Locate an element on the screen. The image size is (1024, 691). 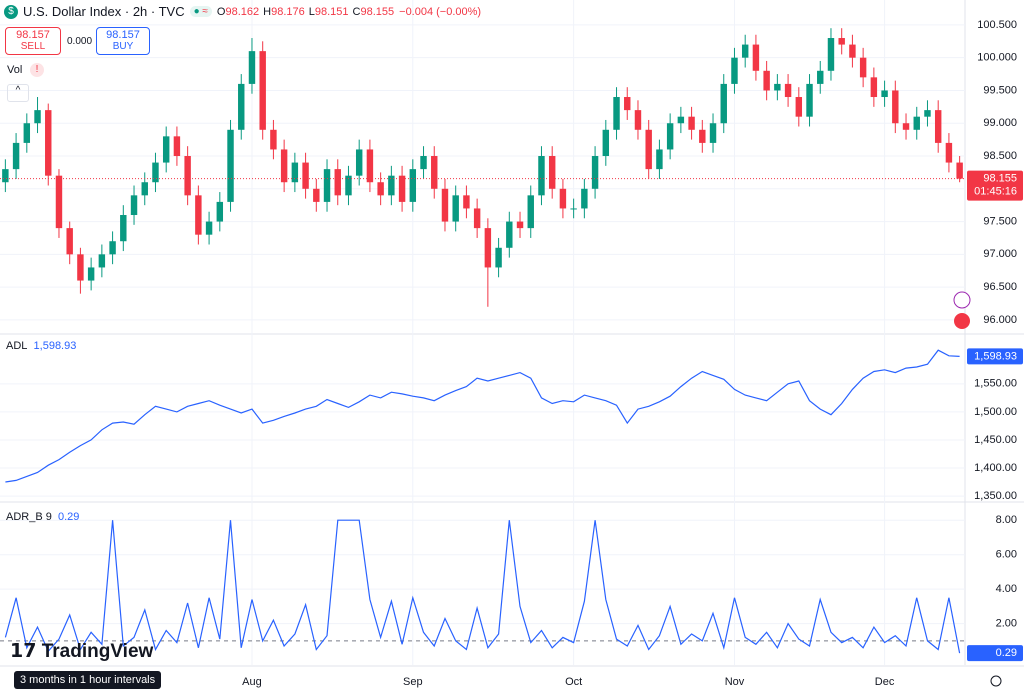
y-tick-label: 96.000 is located at coordinates (1000, 320).